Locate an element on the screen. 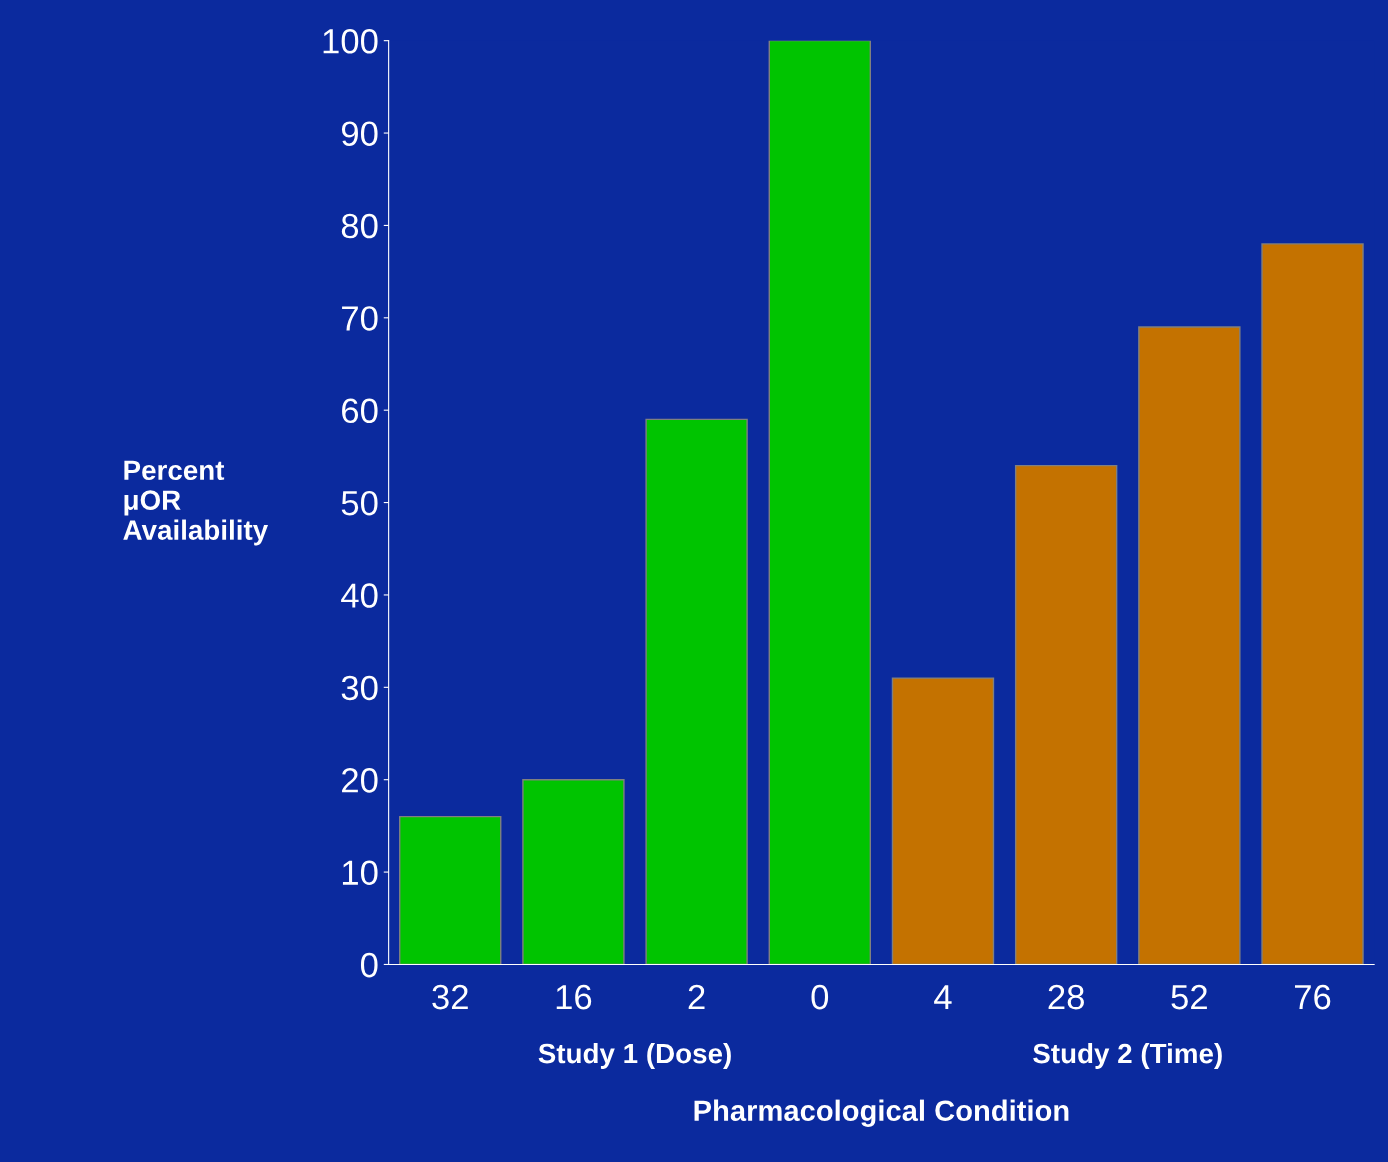 The height and width of the screenshot is (1162, 1388). x-tick-label: 4 is located at coordinates (943, 997).